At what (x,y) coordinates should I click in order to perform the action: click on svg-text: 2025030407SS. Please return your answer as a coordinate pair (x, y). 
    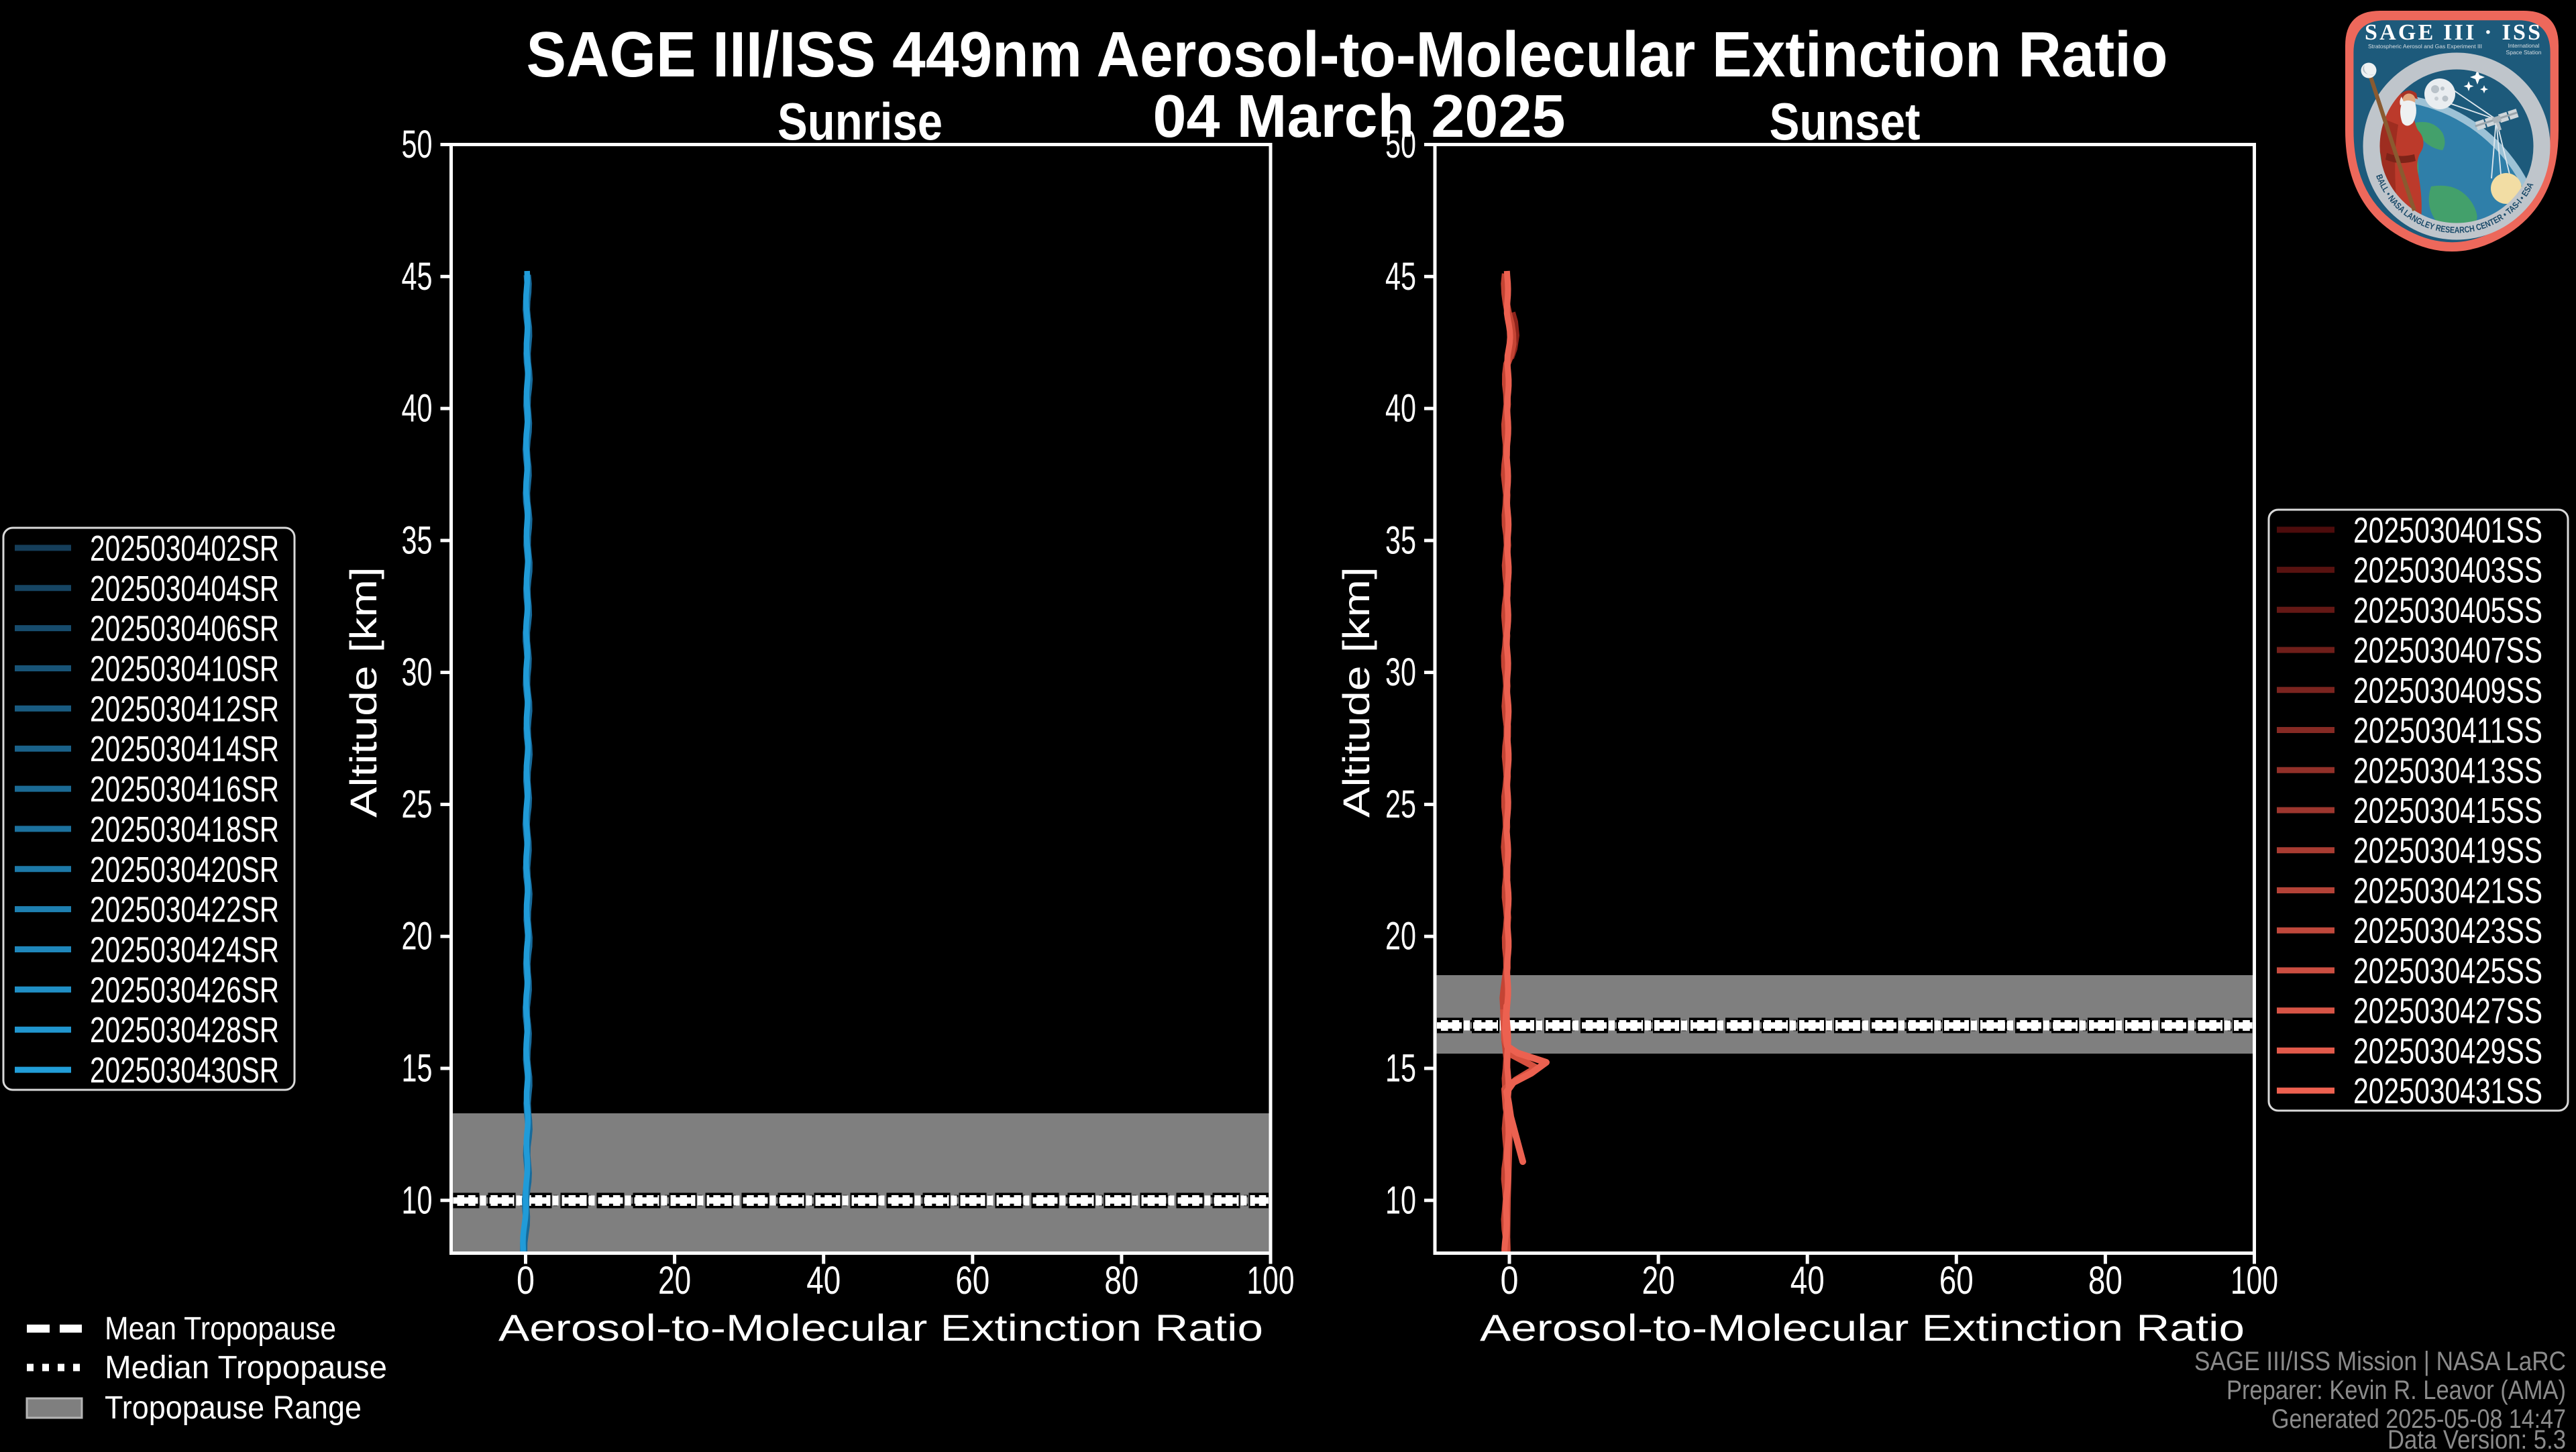
    Looking at the image, I should click on (2447, 650).